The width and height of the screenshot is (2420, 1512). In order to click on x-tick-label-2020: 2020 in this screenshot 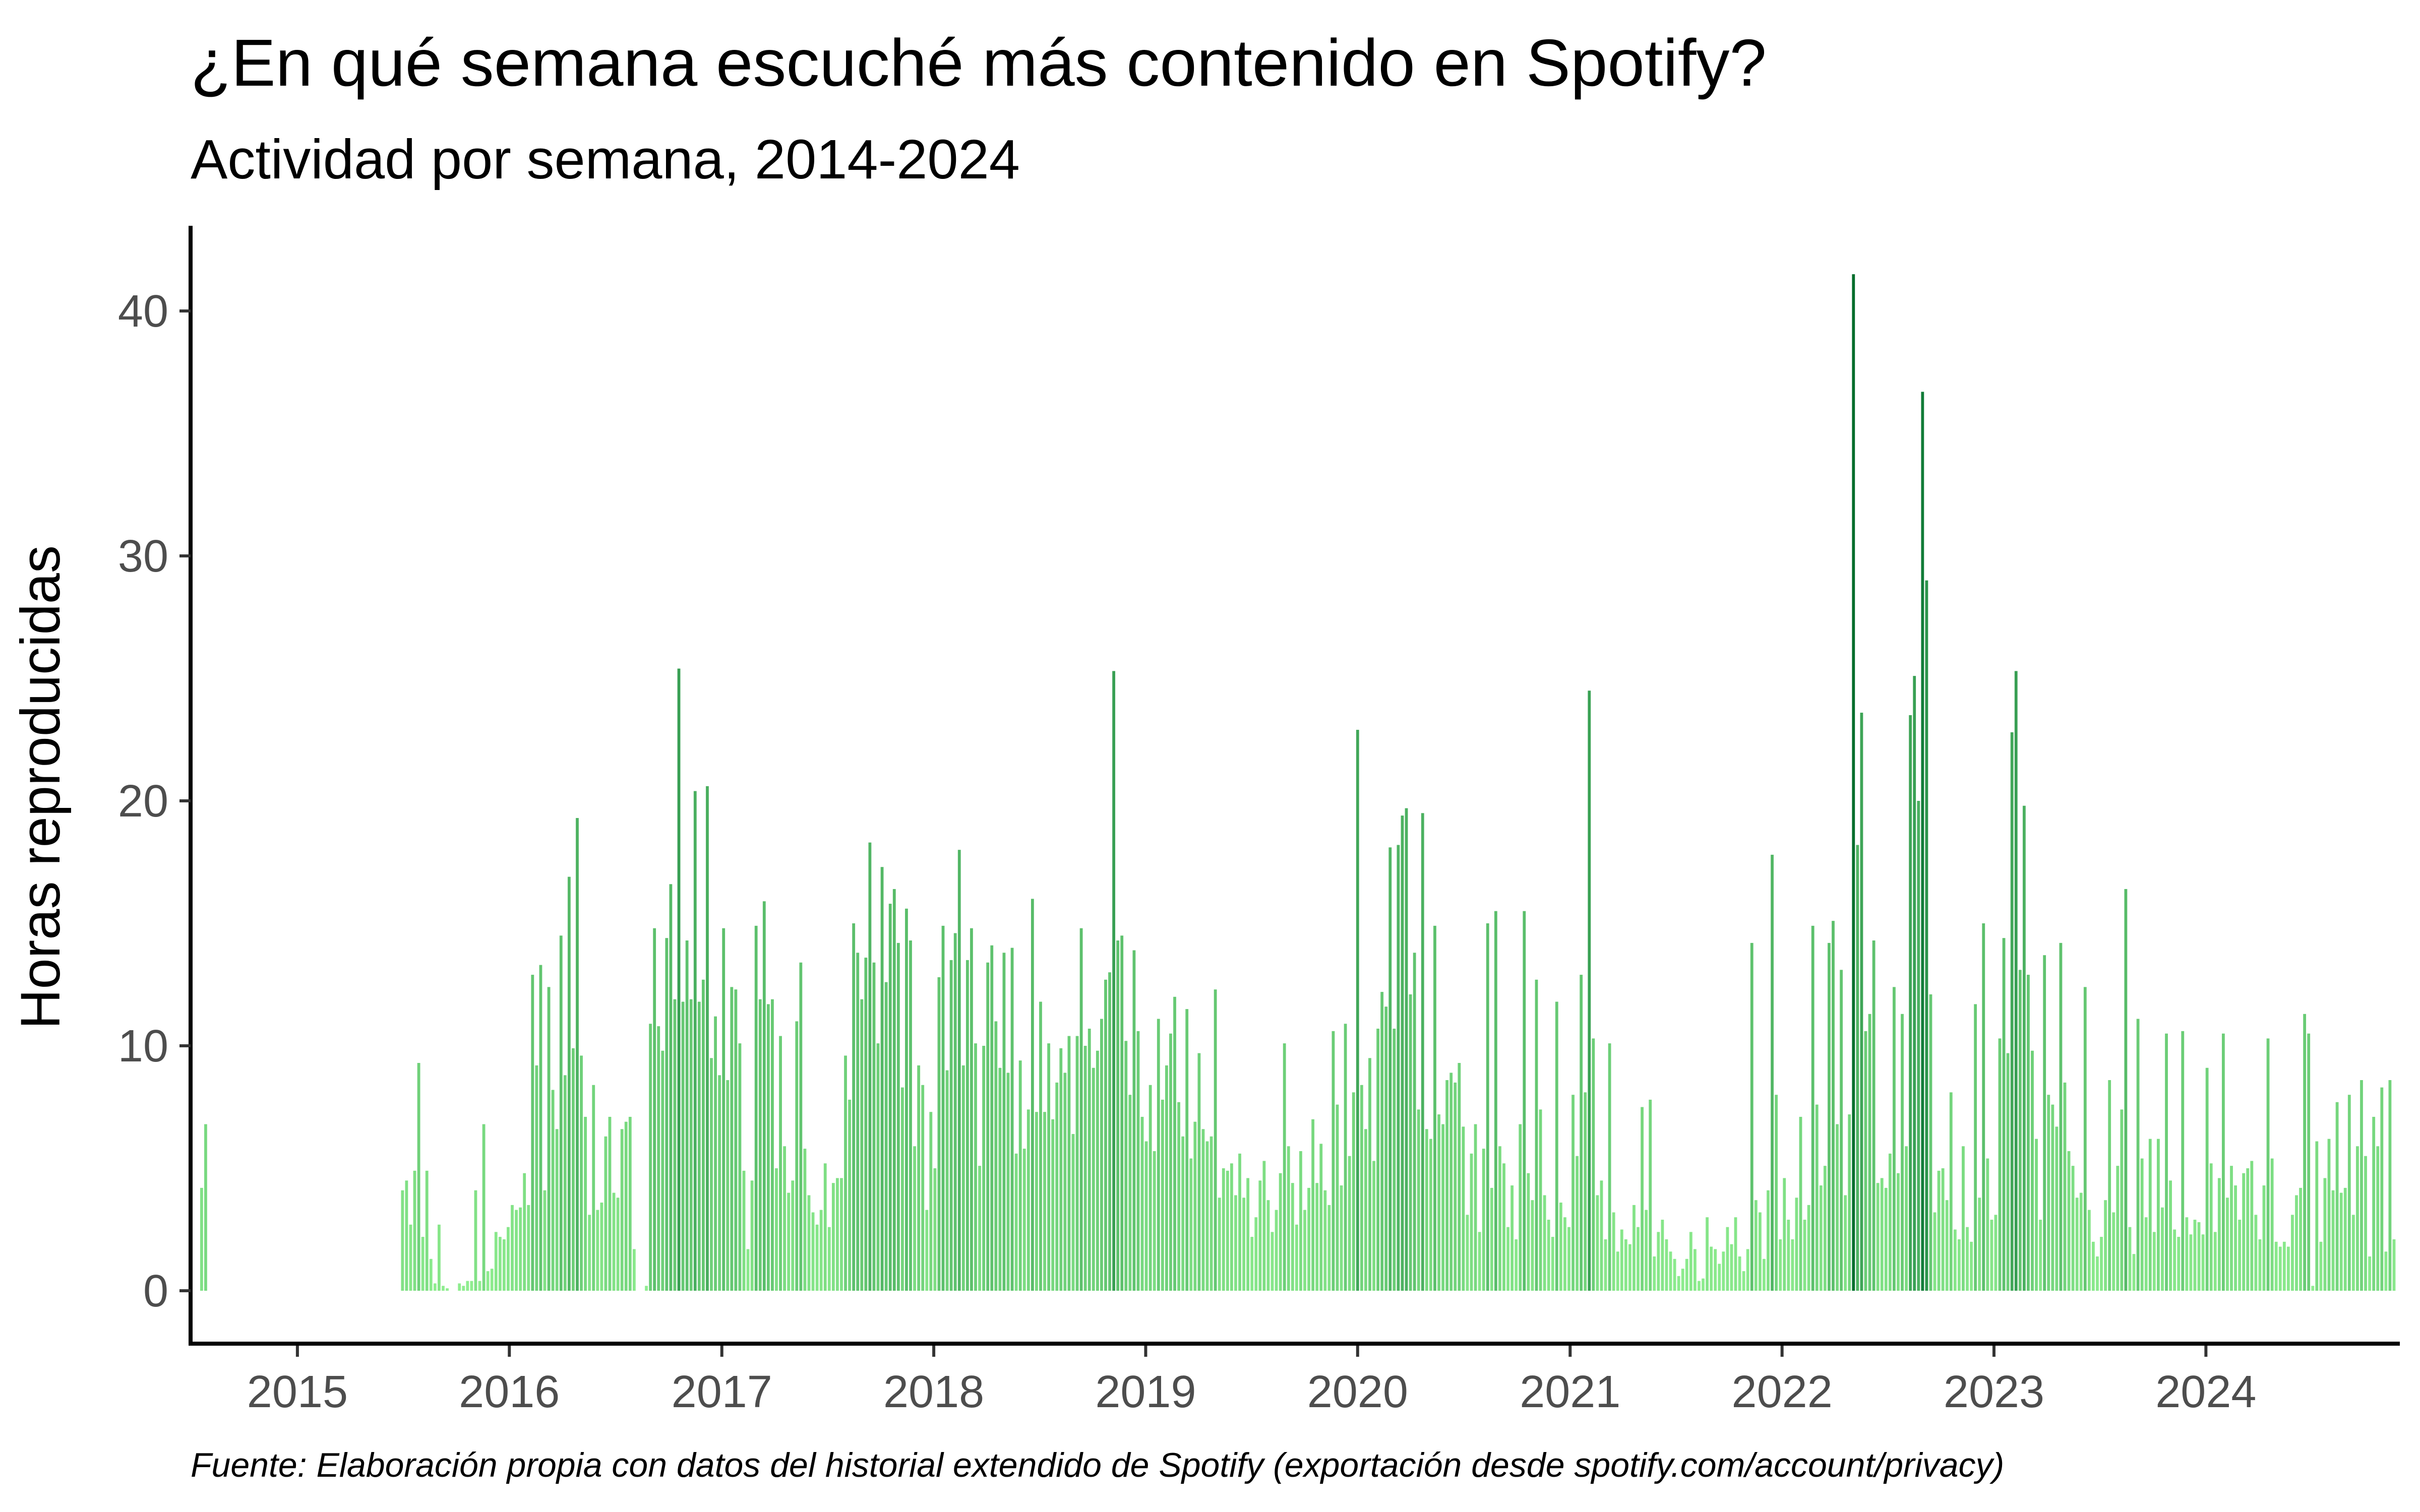, I will do `click(1357, 1392)`.